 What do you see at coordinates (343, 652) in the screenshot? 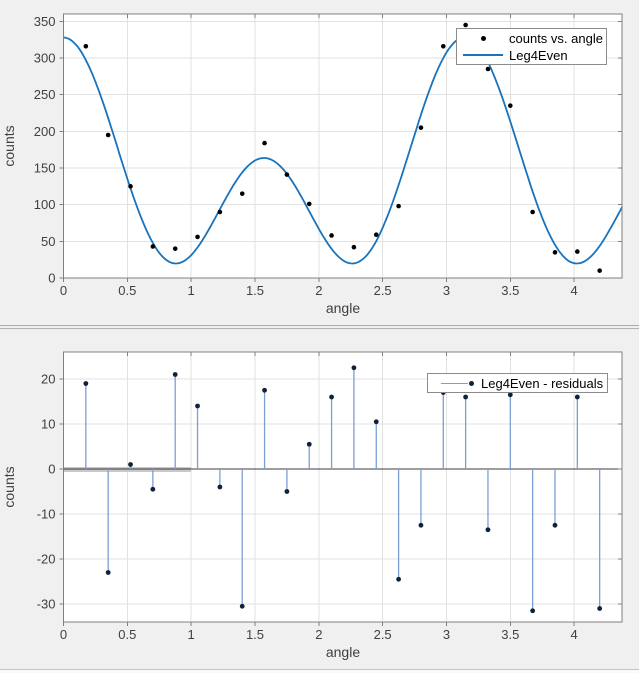
I see `residuals-x-axis-label: angle` at bounding box center [343, 652].